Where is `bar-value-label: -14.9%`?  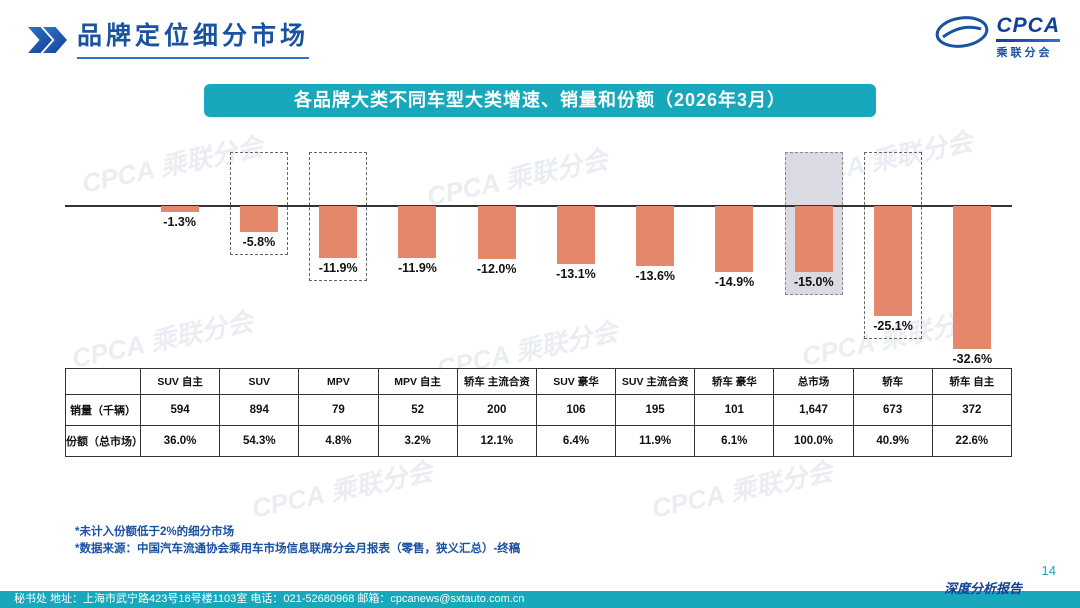
bar-value-label: -14.9% is located at coordinates (734, 281).